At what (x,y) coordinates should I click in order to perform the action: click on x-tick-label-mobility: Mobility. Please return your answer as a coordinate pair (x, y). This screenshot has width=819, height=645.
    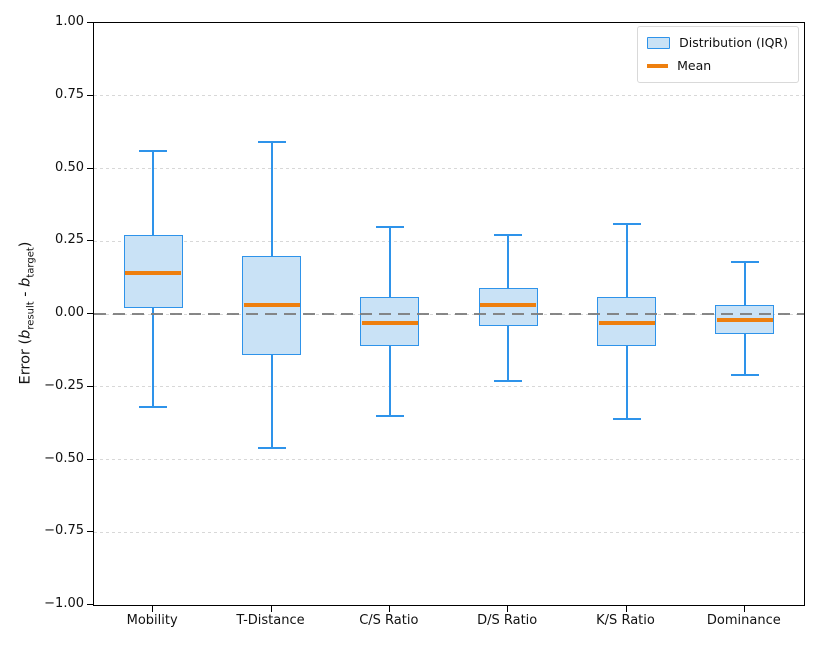
    Looking at the image, I should click on (152, 620).